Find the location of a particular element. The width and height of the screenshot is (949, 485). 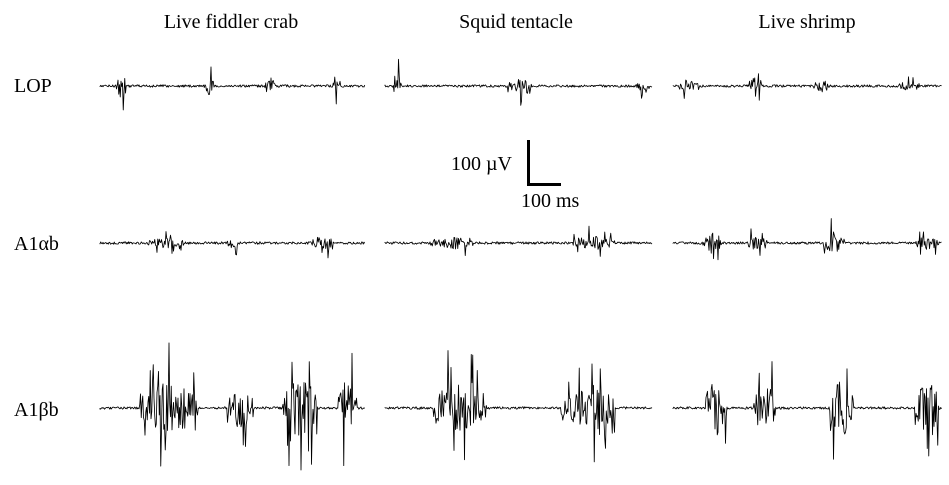

column-title-squid-tentacle: Squid tentacle is located at coordinates (516, 22).